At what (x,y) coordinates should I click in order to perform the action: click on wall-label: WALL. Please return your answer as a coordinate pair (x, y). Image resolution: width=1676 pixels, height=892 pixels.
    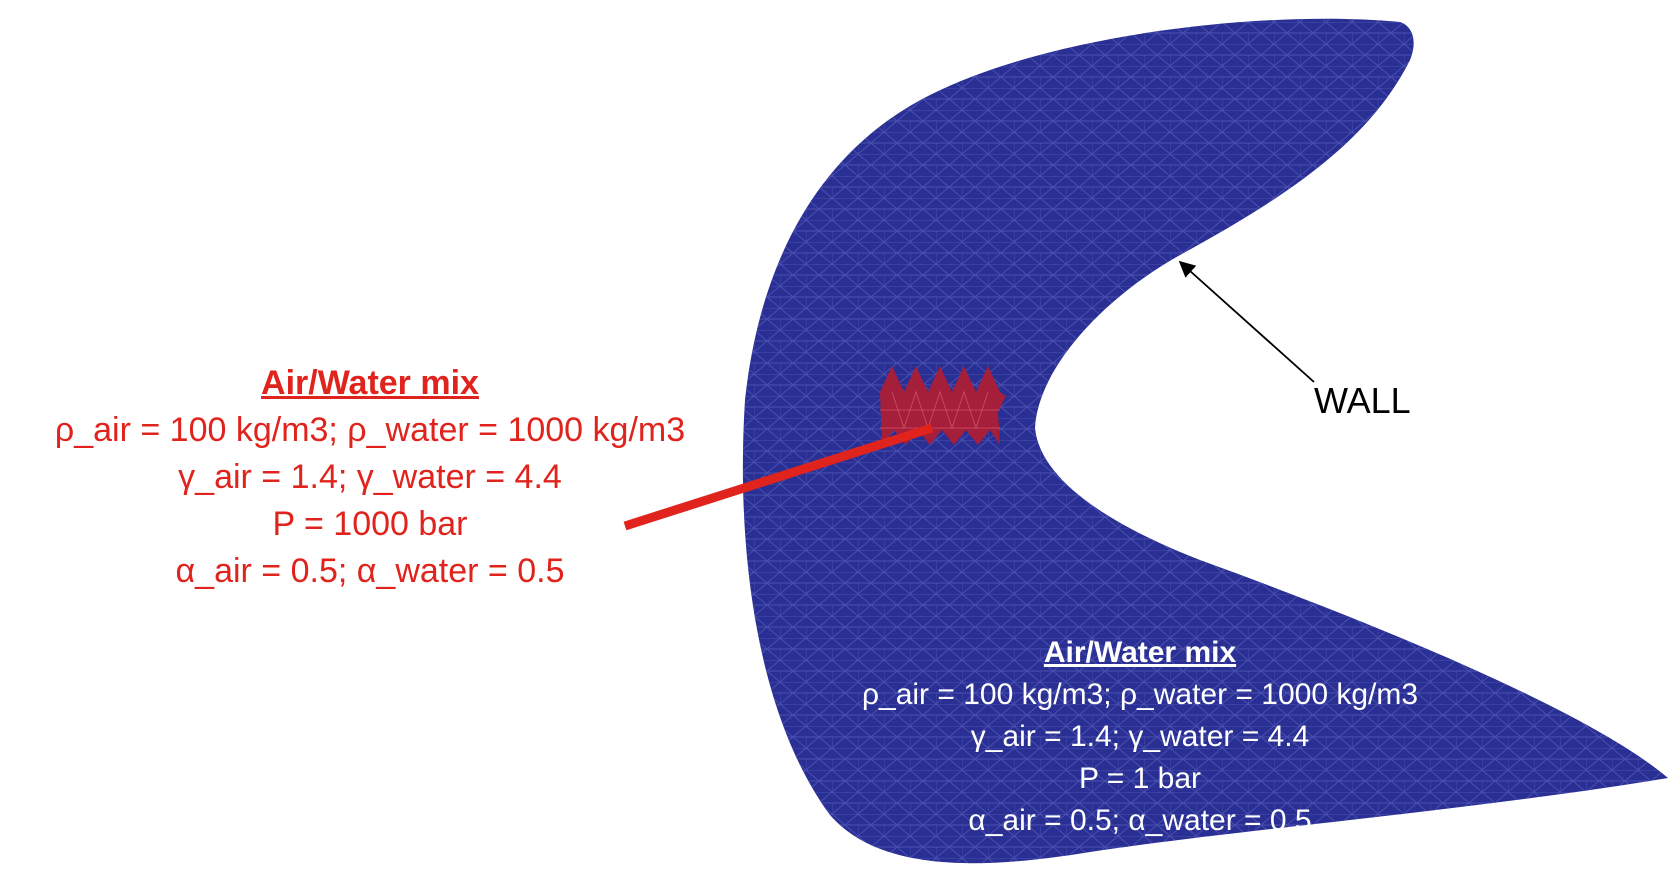
    Looking at the image, I should click on (1362, 400).